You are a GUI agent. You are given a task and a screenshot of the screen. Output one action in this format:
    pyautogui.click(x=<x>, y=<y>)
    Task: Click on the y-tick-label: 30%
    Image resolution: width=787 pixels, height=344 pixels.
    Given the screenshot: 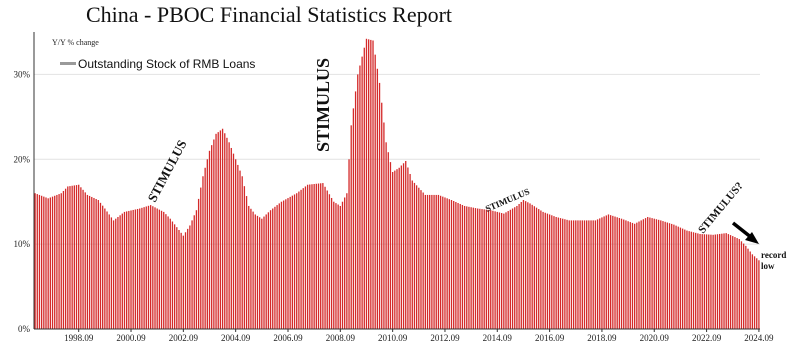 What is the action you would take?
    pyautogui.click(x=22, y=74)
    